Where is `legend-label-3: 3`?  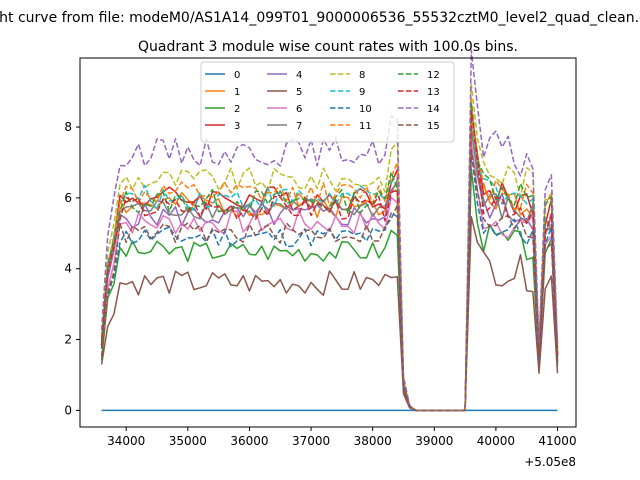 legend-label-3: 3 is located at coordinates (237, 126).